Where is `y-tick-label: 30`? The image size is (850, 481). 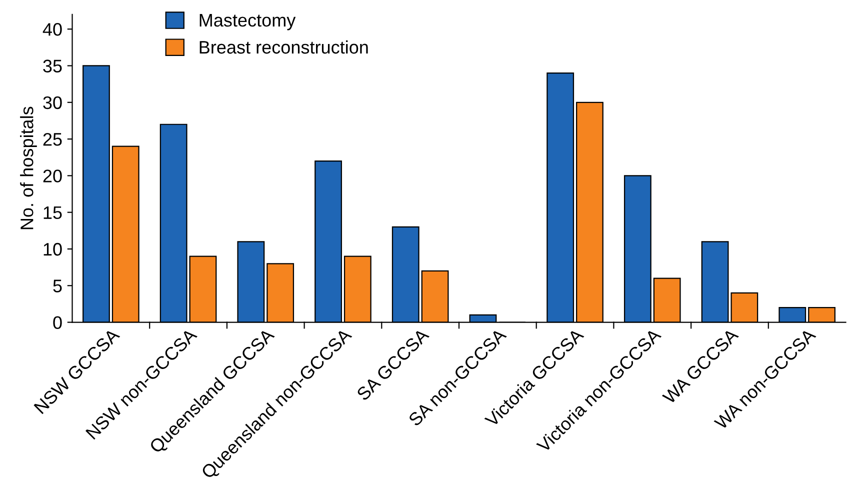 y-tick-label: 30 is located at coordinates (52, 103).